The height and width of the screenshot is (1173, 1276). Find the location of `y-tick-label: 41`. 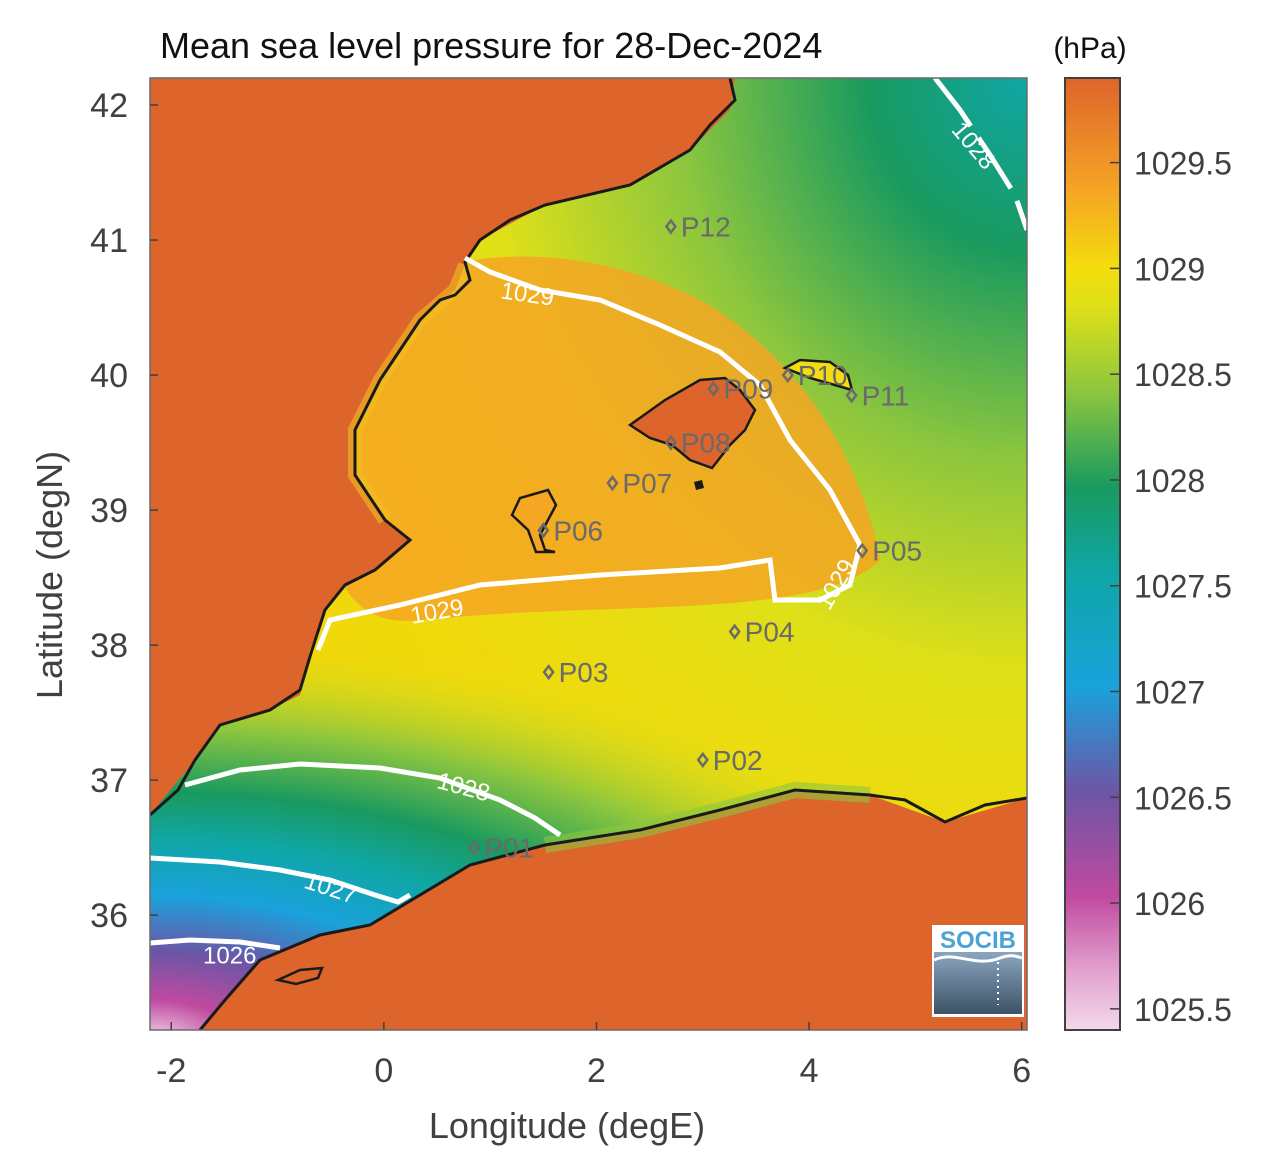

y-tick-label: 41 is located at coordinates (109, 241).